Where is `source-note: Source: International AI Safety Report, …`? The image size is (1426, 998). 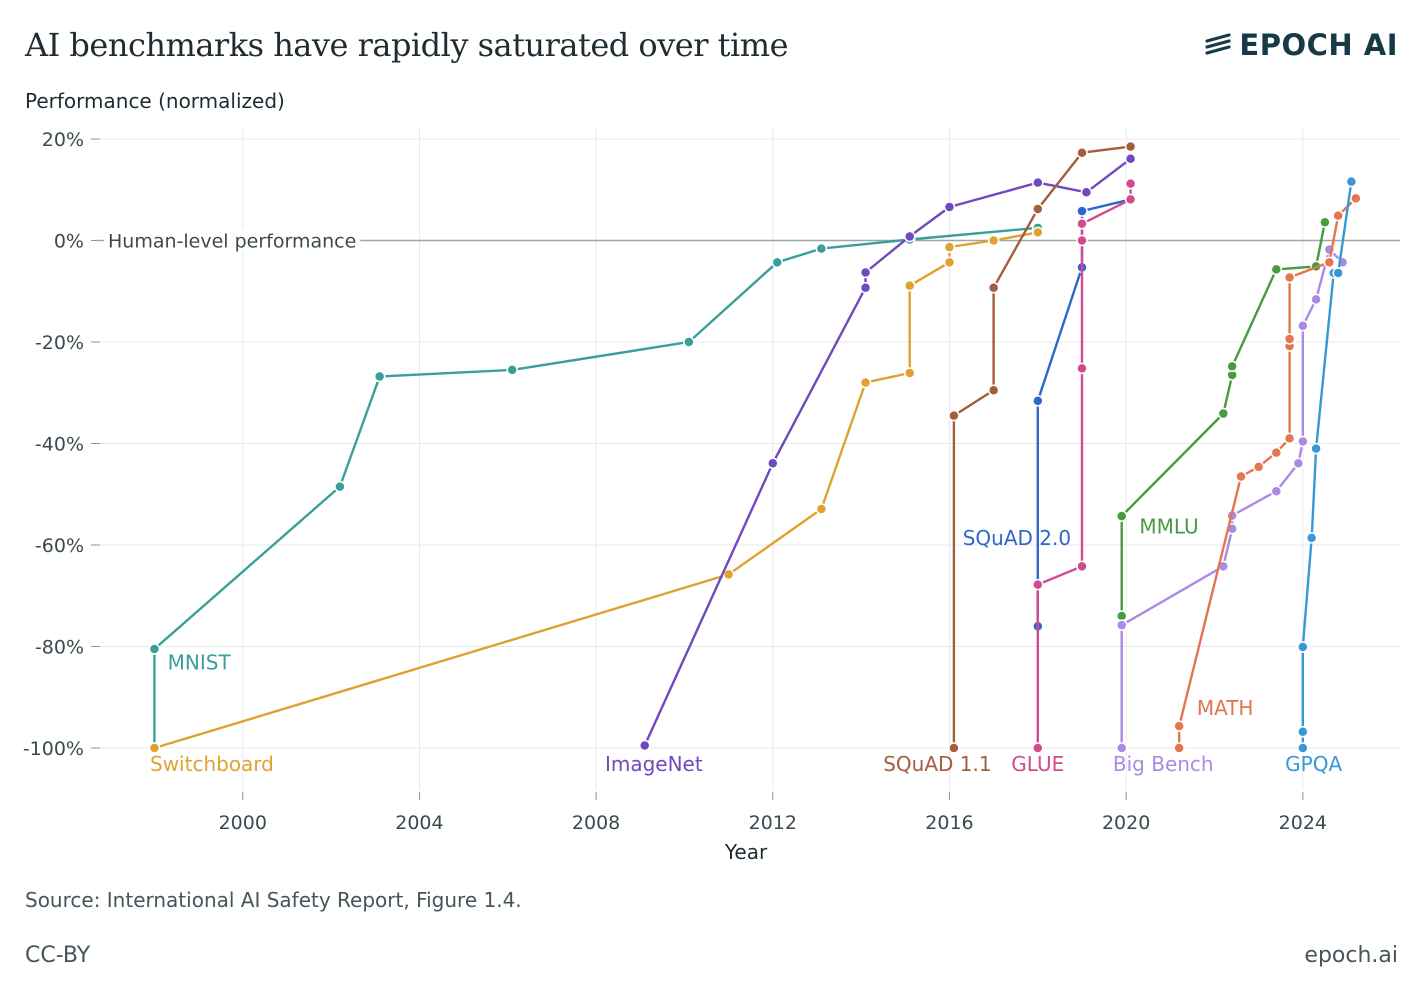
source-note: Source: International AI Safety Report, … is located at coordinates (273, 900).